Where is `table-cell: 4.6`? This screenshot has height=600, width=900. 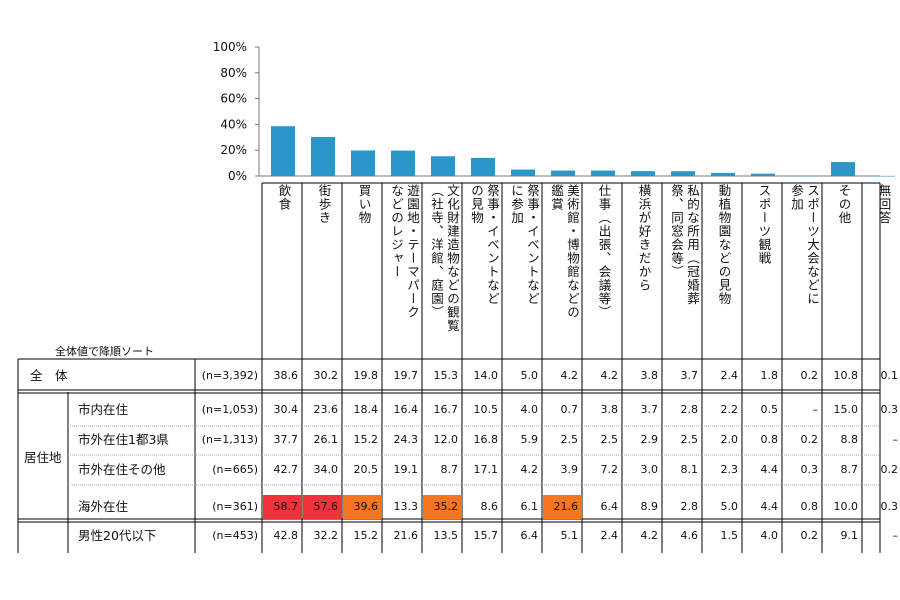
table-cell: 4.6 is located at coordinates (689, 535).